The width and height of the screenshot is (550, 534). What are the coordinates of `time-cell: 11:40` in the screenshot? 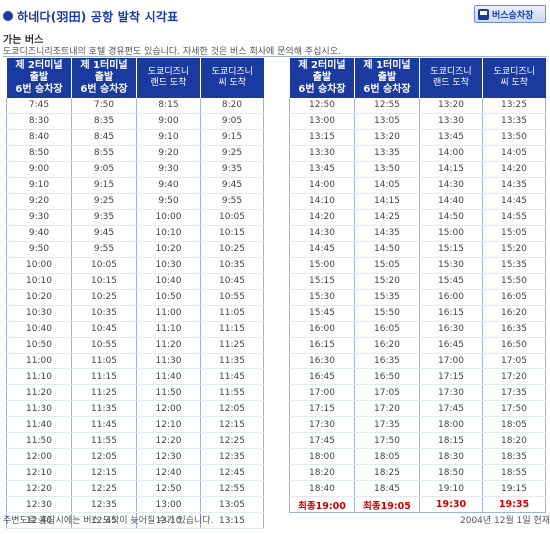 It's located at (39, 425).